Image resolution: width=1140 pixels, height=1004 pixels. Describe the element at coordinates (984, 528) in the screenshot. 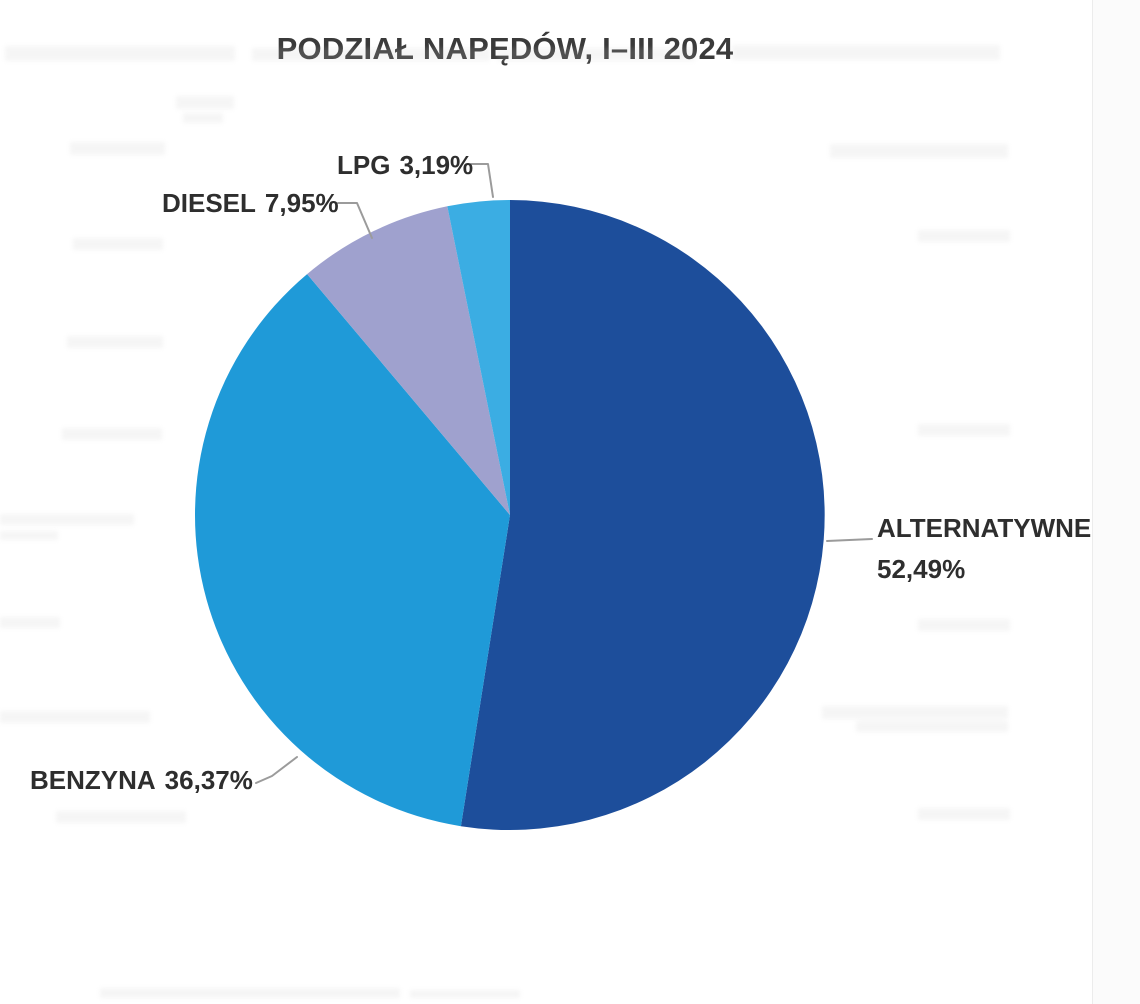

I see `label-alternatywne-name: ALTERNATYWNE` at that location.